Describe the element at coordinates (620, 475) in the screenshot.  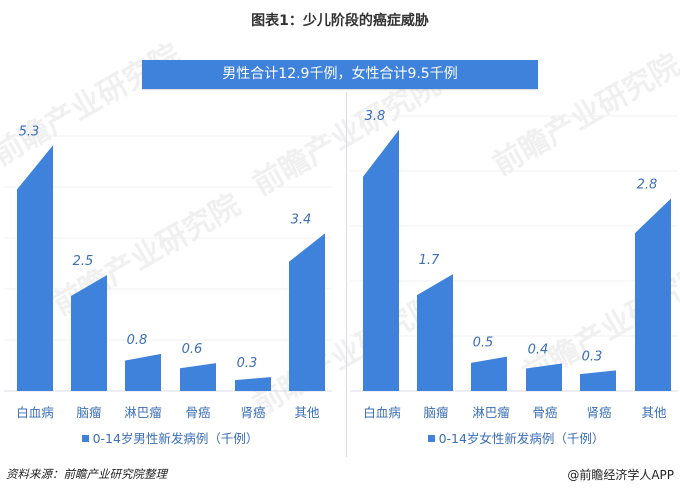
I see `credit-note: @前瞻经济学人APP` at that location.